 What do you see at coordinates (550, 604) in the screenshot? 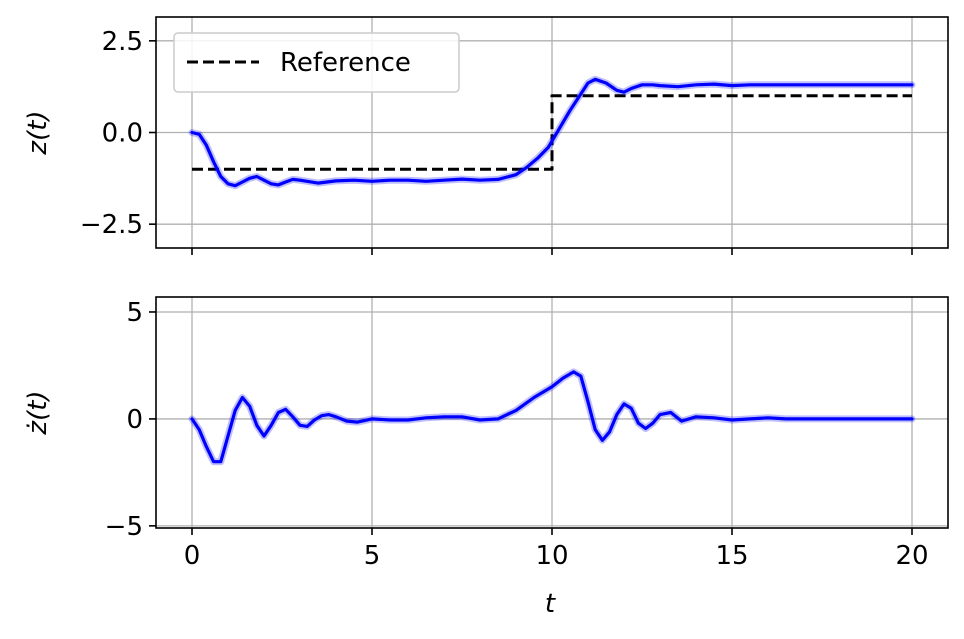
I see `x-axis-label: t` at bounding box center [550, 604].